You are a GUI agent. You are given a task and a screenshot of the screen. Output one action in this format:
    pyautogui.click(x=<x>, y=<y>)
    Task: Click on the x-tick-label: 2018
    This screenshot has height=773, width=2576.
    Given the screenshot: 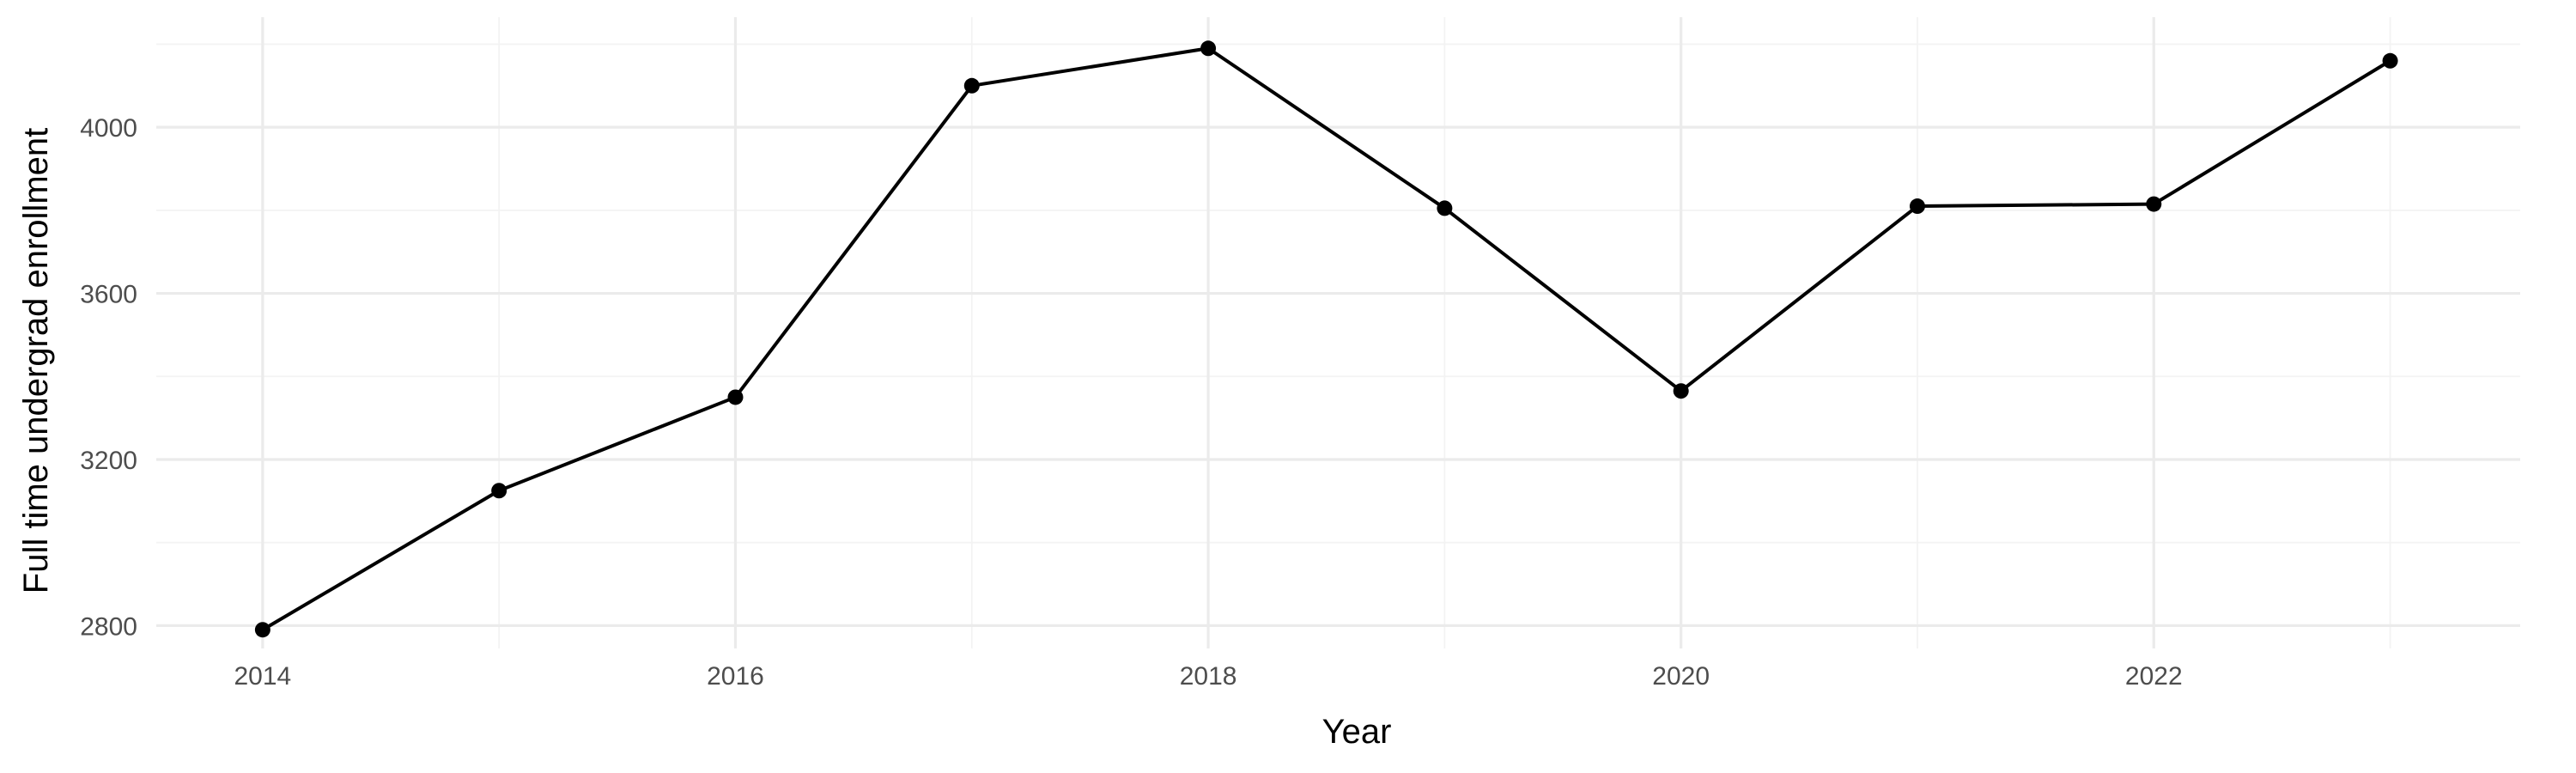 What is the action you would take?
    pyautogui.click(x=1208, y=676)
    